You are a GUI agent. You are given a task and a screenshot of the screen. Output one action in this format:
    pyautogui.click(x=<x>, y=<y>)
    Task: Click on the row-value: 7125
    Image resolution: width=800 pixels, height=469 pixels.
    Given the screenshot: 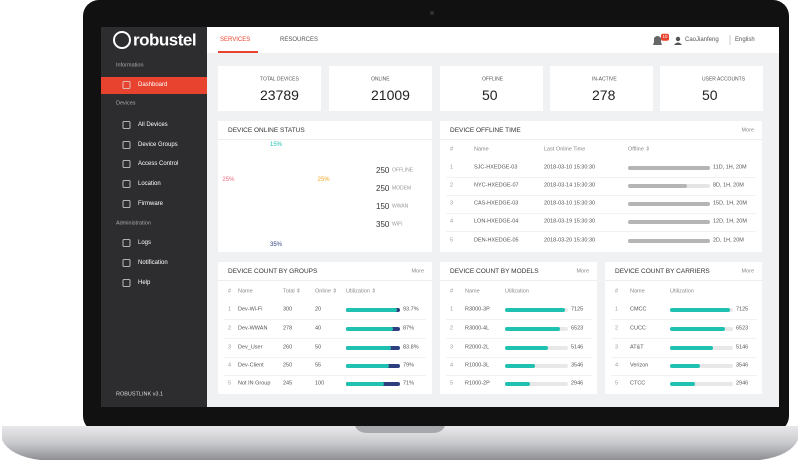 What is the action you would take?
    pyautogui.click(x=577, y=309)
    